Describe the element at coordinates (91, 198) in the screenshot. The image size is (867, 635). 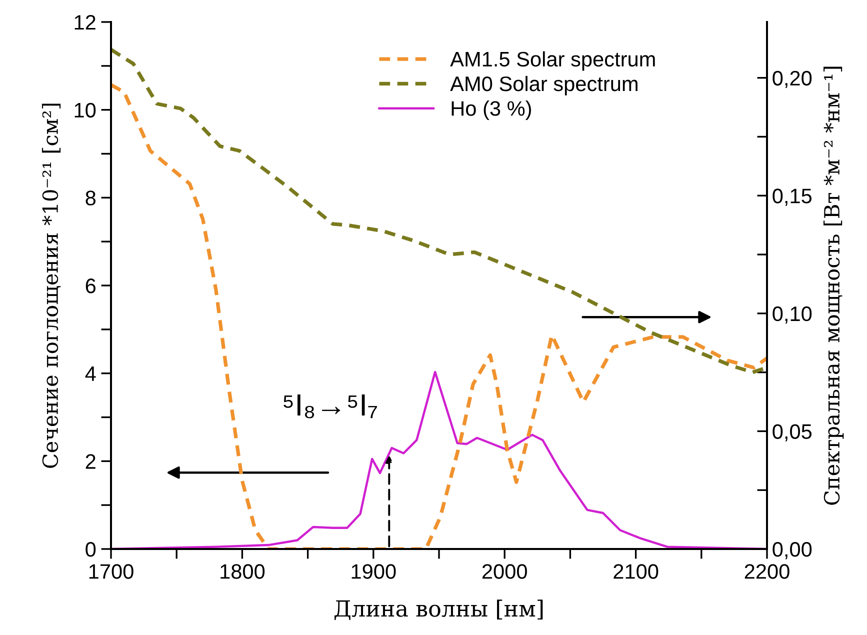
I see `y-tick-label: 8` at that location.